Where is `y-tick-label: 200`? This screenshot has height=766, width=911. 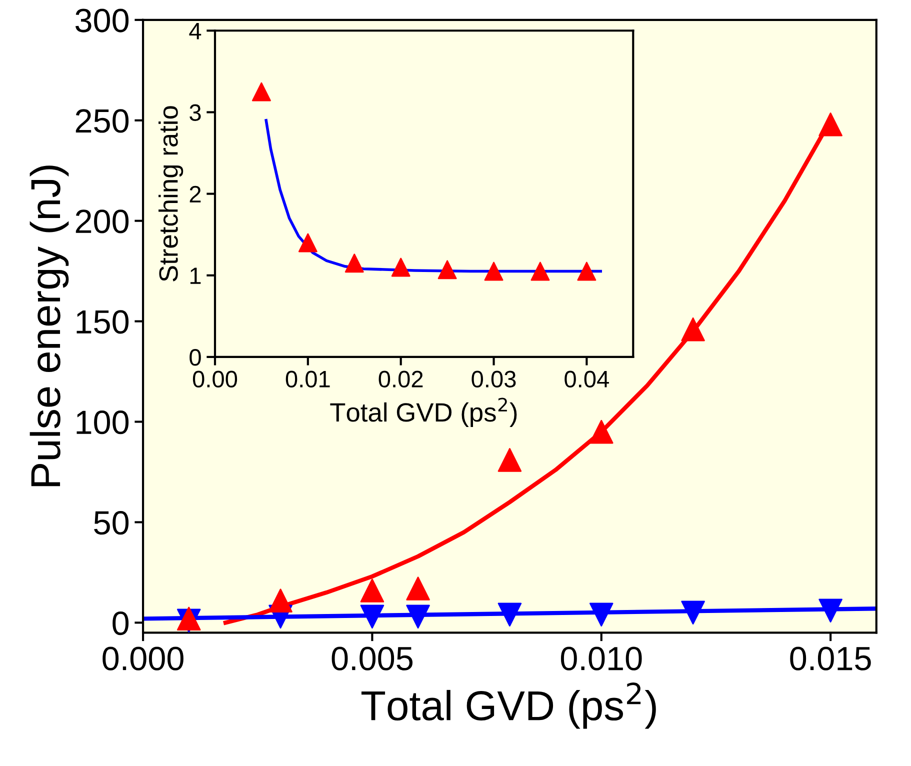
y-tick-label: 200 is located at coordinates (102, 222).